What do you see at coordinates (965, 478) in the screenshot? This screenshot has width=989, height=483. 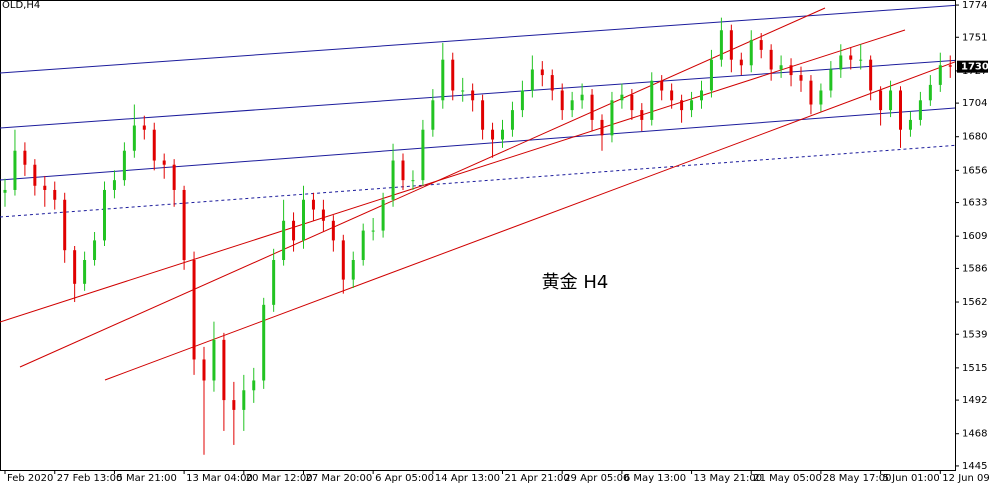 I see `x-tick-label: 12 Jun 09` at bounding box center [965, 478].